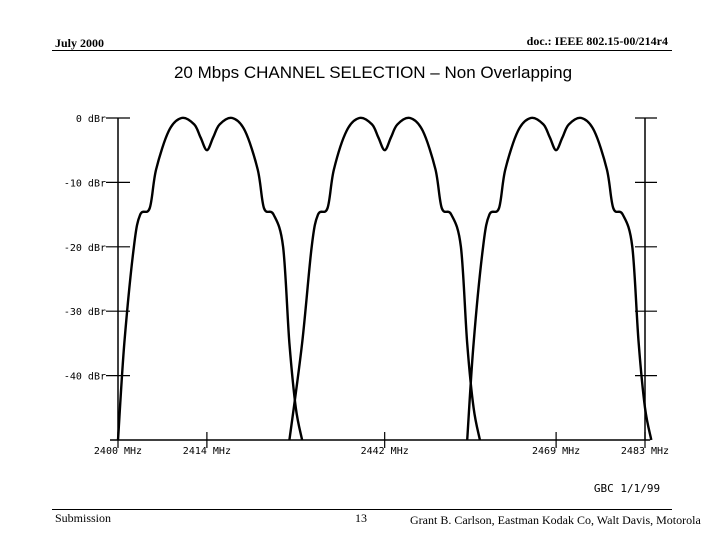 The width and height of the screenshot is (720, 540). What do you see at coordinates (385, 451) in the screenshot?
I see `x-tick-label: 2442 MHz` at bounding box center [385, 451].